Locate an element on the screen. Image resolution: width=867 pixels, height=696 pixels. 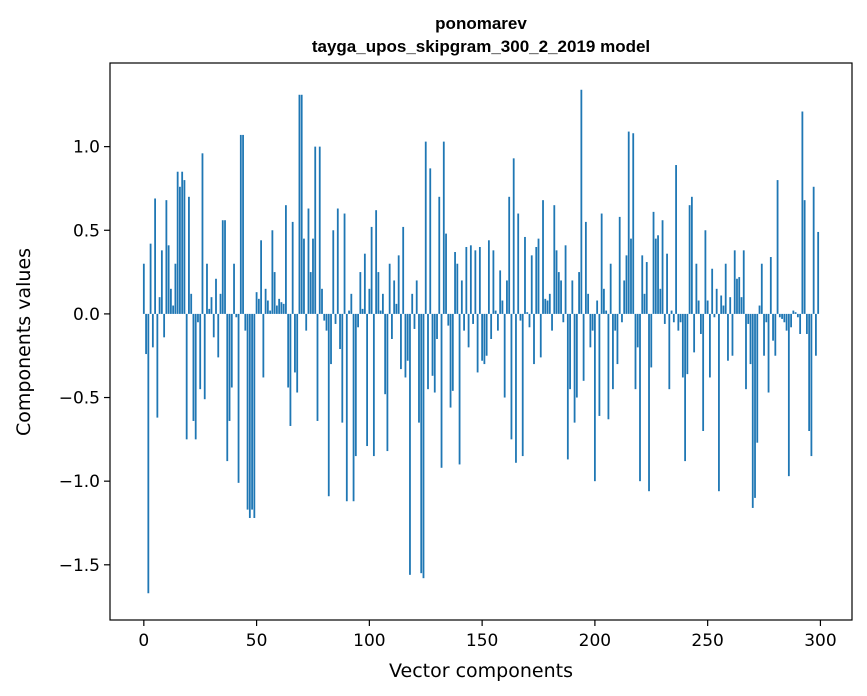
y-tick-label: 0.5 is located at coordinates (86, 231).